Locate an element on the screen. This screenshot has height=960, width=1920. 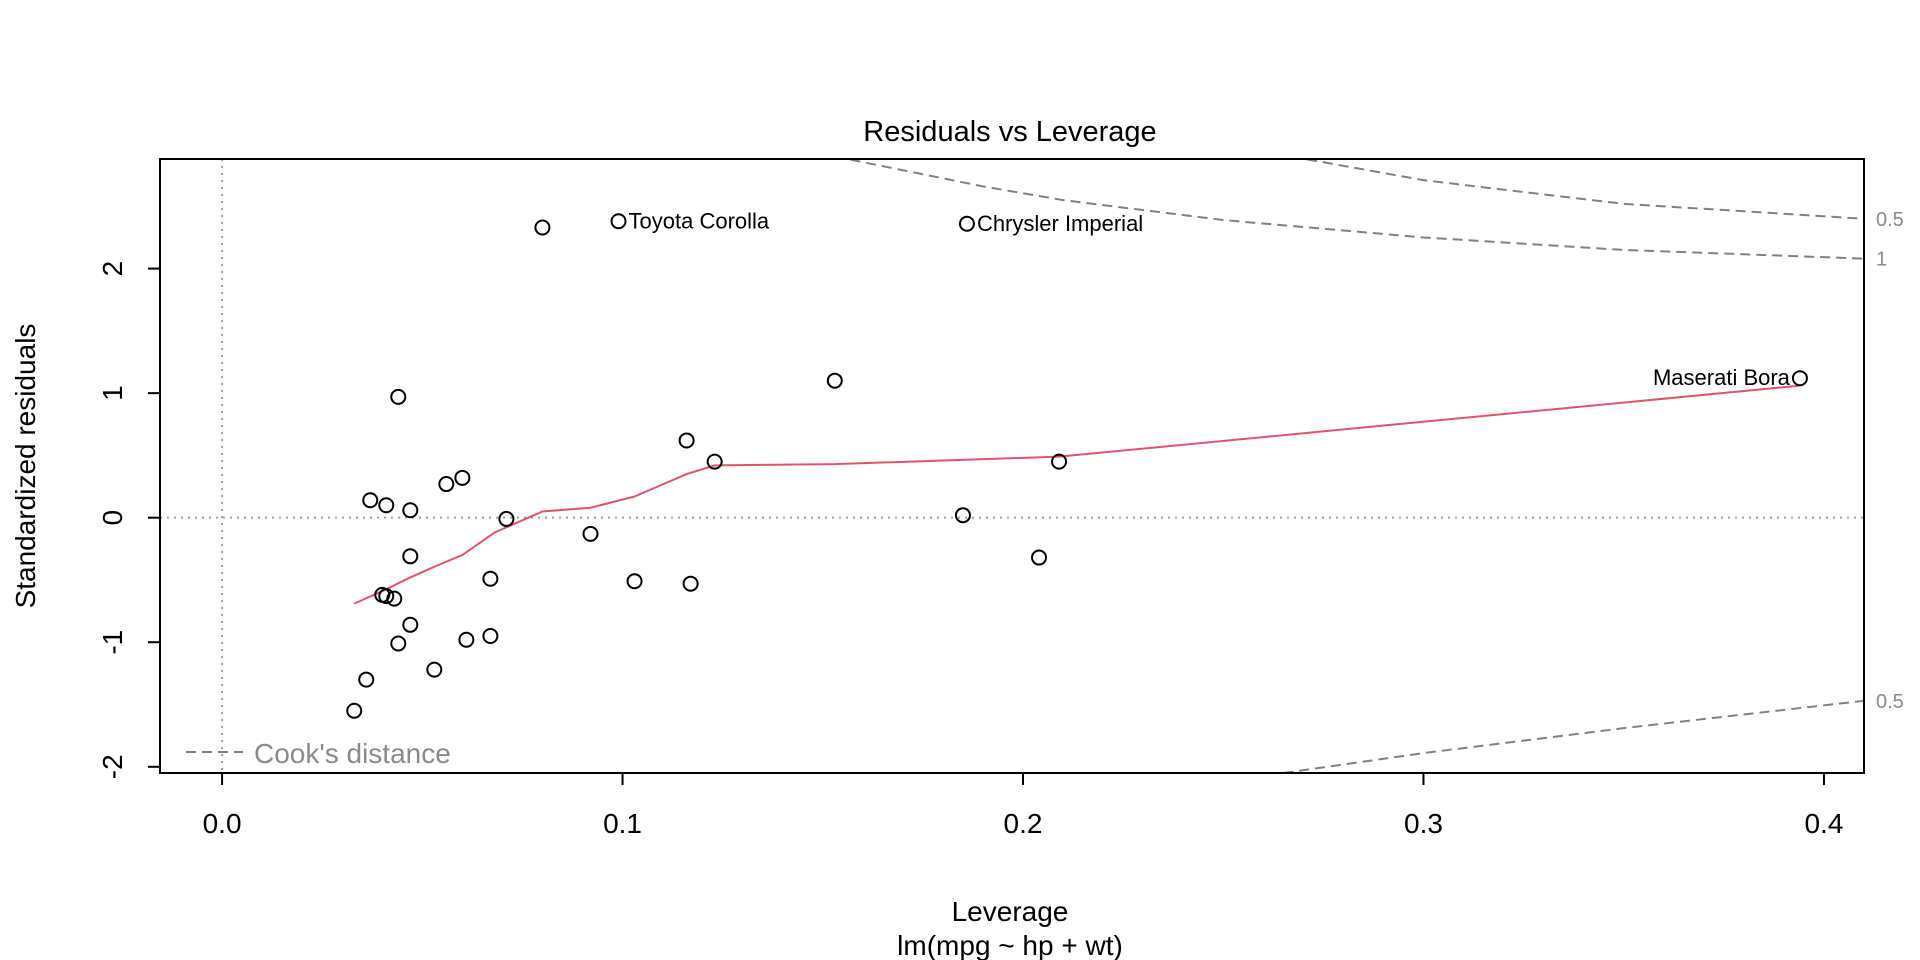
y-tick-label: -2 is located at coordinates (112, 766).